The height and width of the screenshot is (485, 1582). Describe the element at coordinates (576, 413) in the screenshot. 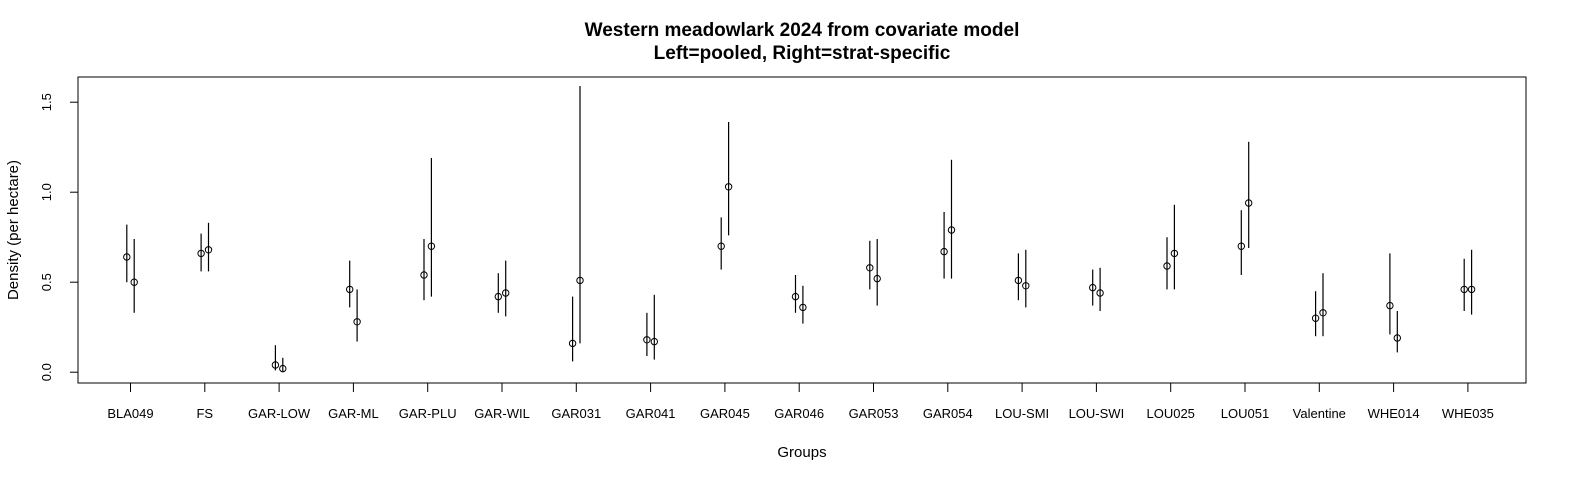

I see `x-tick-label: GAR031` at that location.